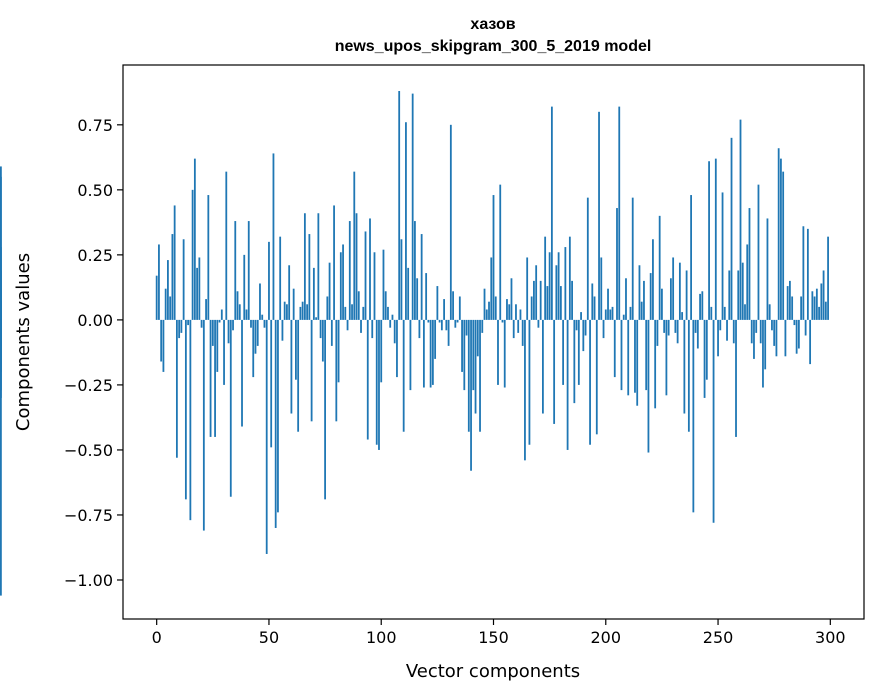 The image size is (880, 696). What do you see at coordinates (95, 320) in the screenshot?
I see `y-tick-label-4: 0.00` at bounding box center [95, 320].